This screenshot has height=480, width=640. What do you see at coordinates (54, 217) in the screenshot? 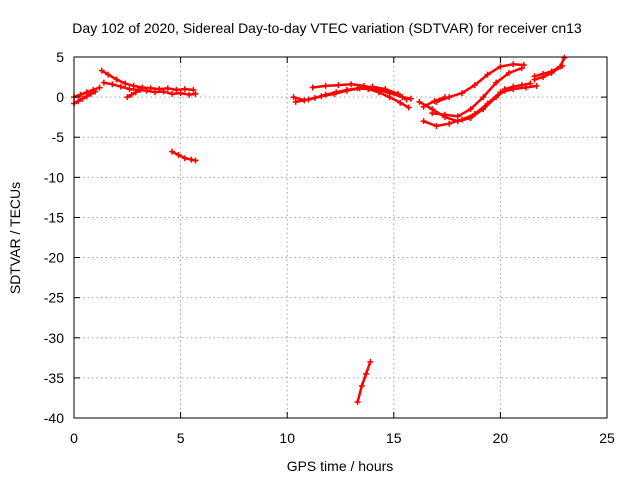
I see `y-tick-label: -15` at bounding box center [54, 217].